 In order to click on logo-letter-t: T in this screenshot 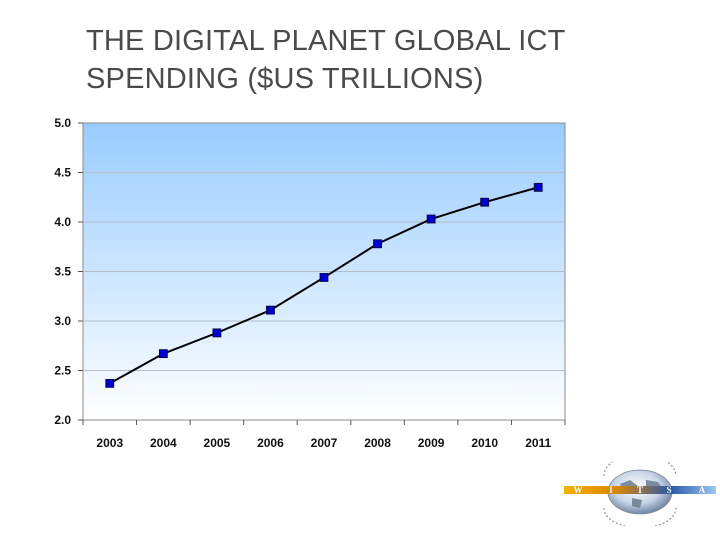, I will do `click(640, 490)`.